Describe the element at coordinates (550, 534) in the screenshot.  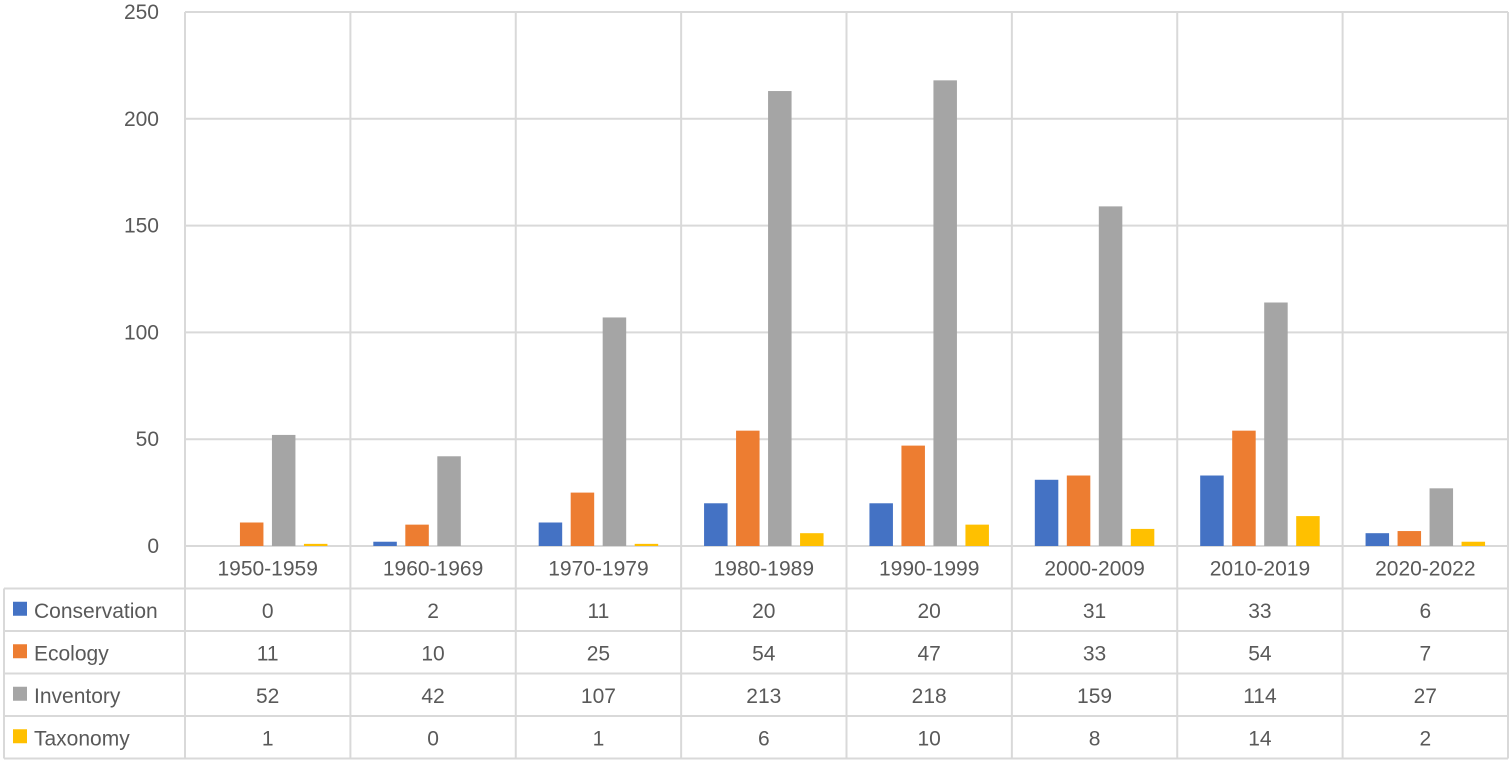
I see `bar-conservation-1970-1979` at that location.